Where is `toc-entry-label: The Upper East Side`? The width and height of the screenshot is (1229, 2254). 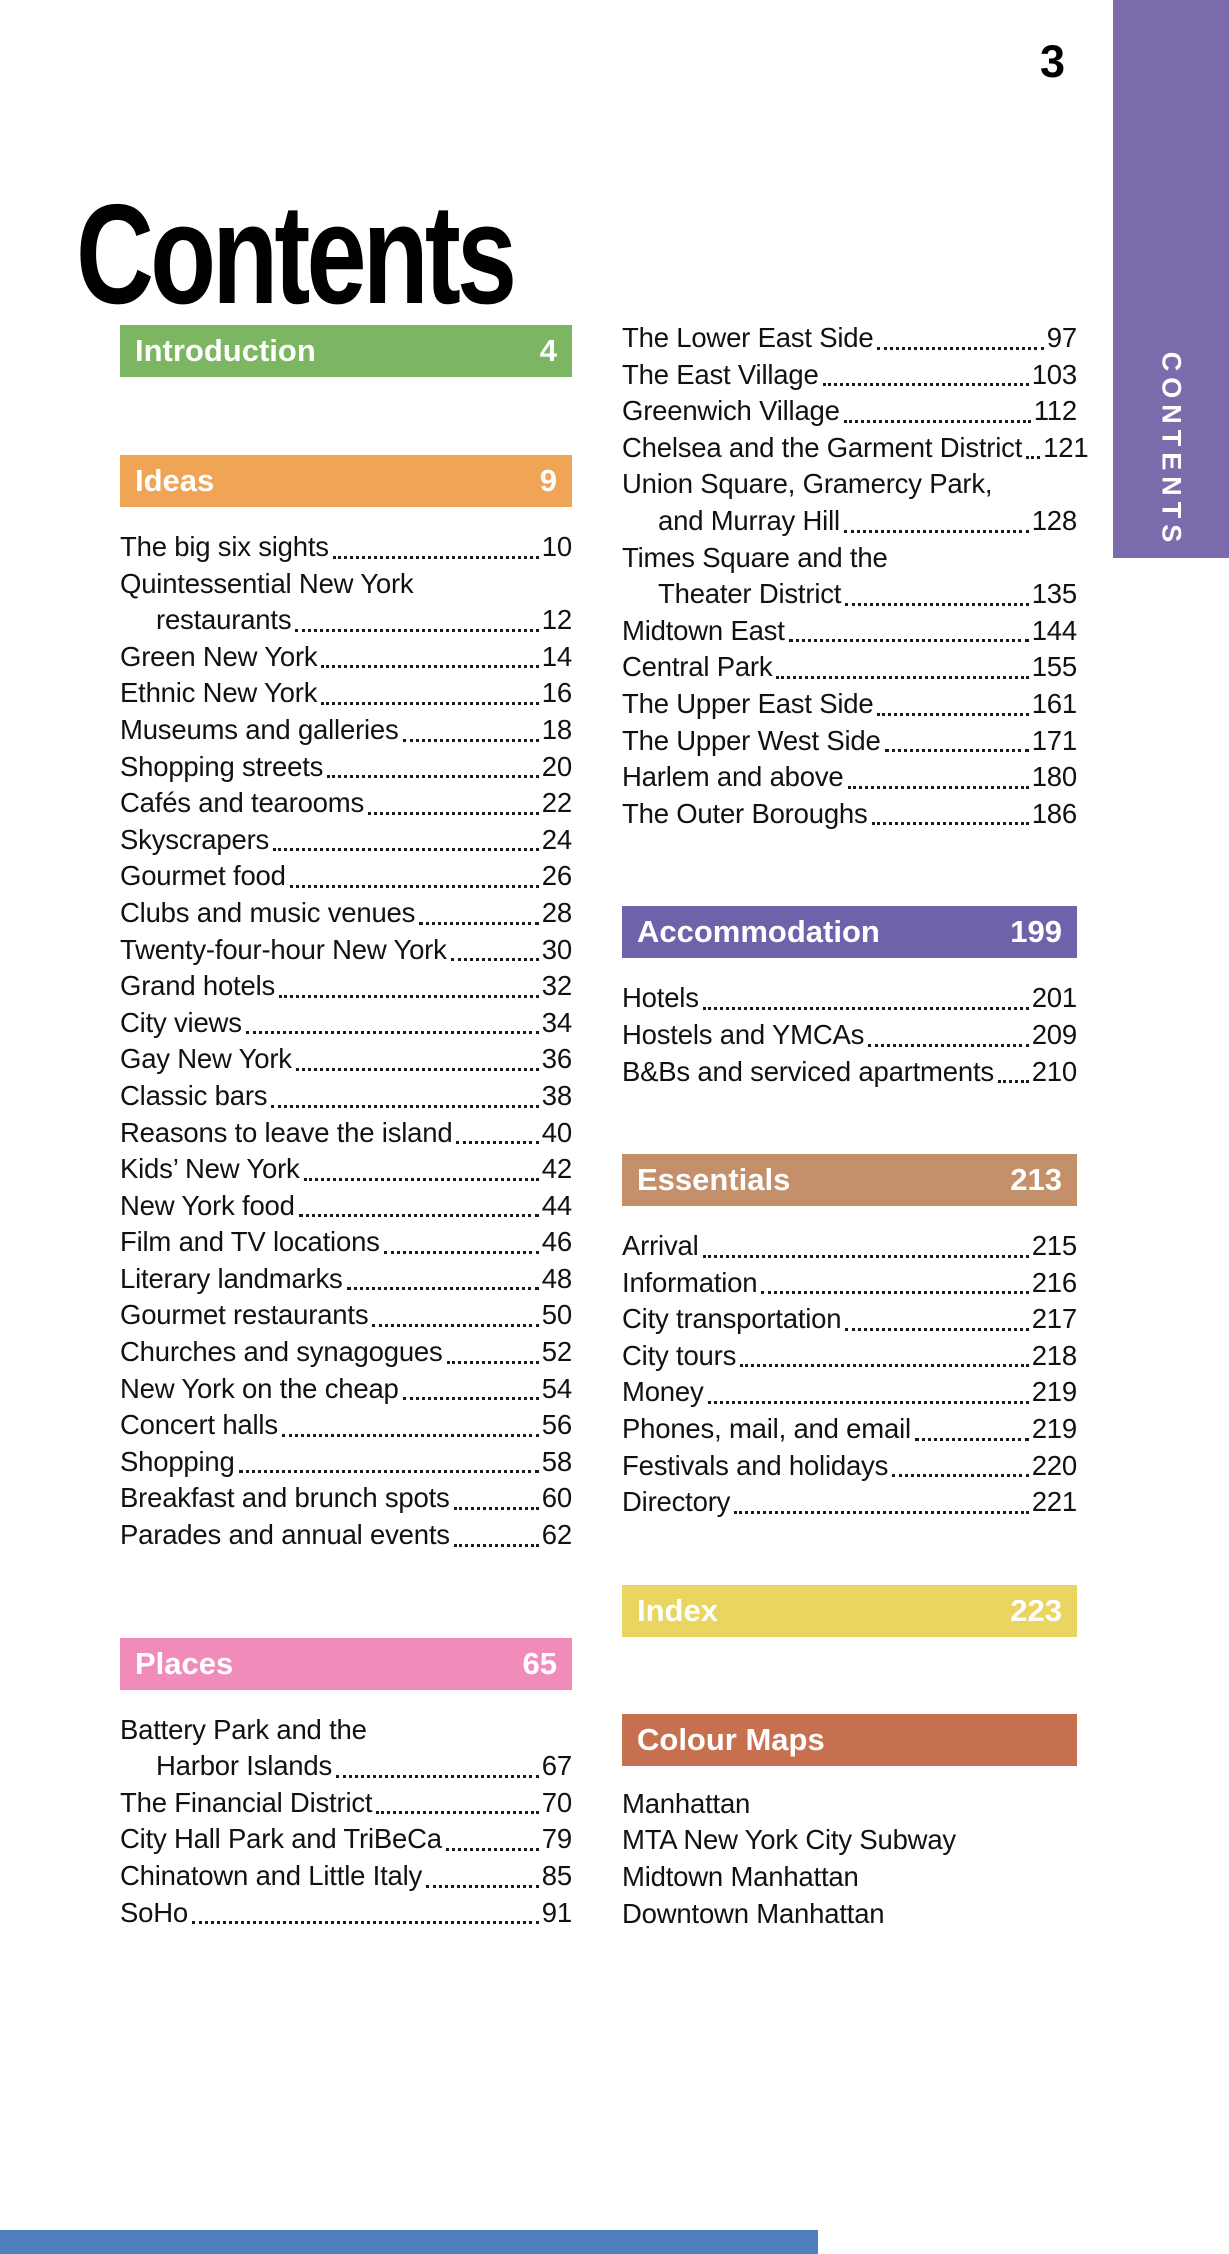
toc-entry-label: The Upper East Side is located at coordinates (748, 703).